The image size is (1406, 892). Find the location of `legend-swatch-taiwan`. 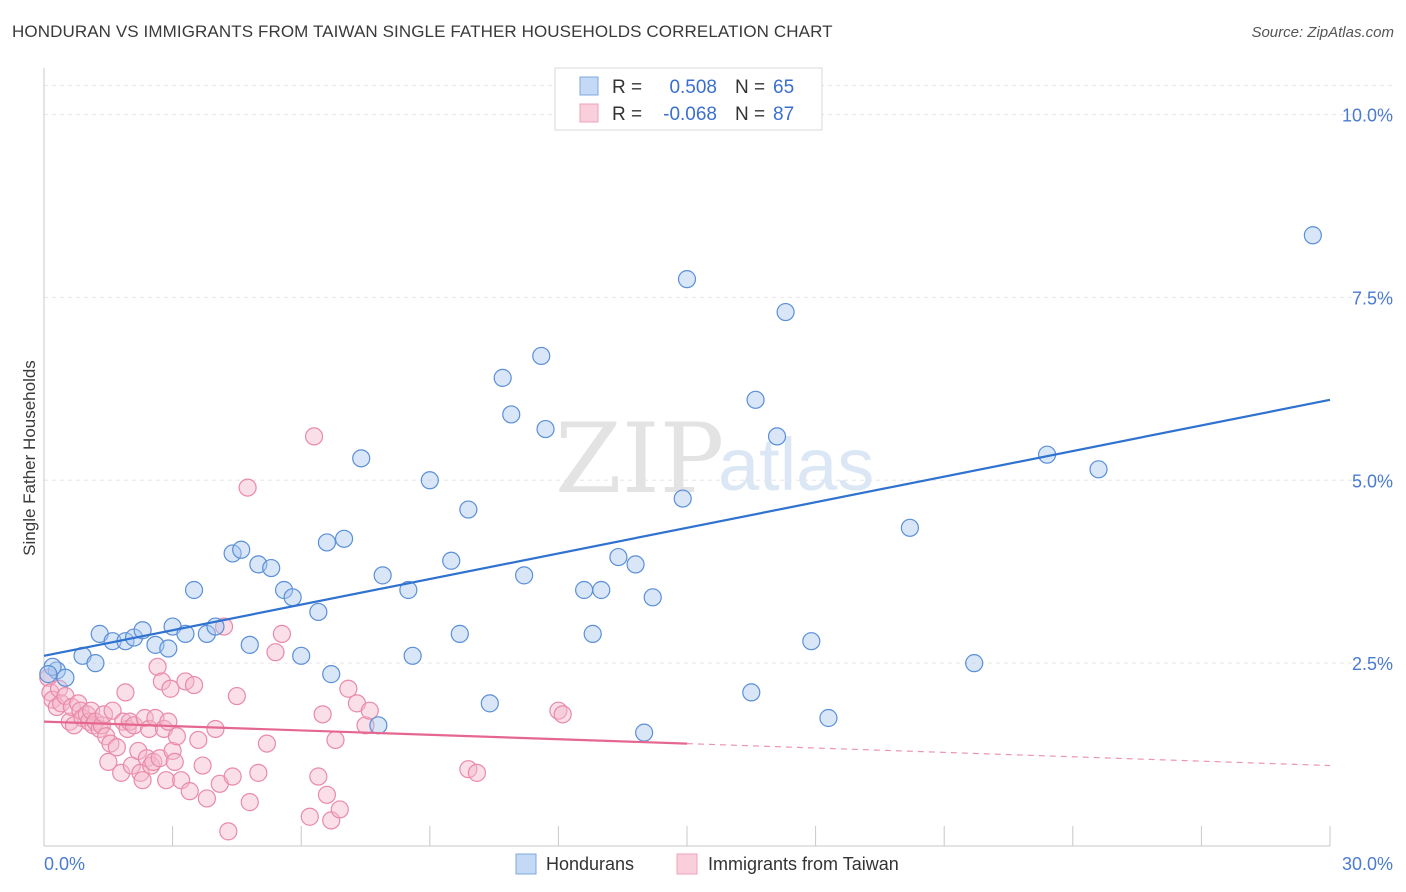

legend-swatch-taiwan is located at coordinates (589, 113).